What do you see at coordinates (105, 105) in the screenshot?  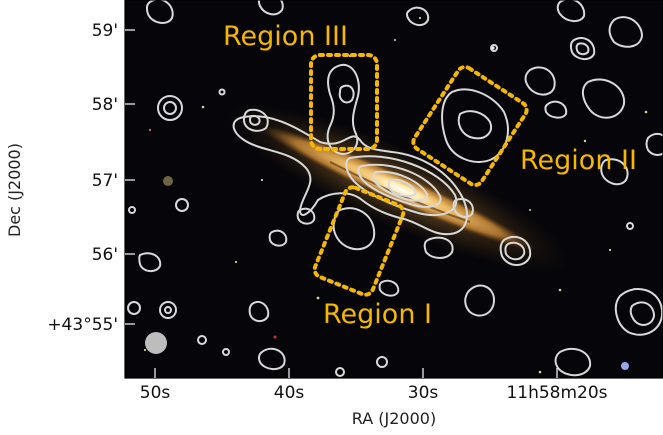 I see `y-tick-label: 58'` at bounding box center [105, 105].